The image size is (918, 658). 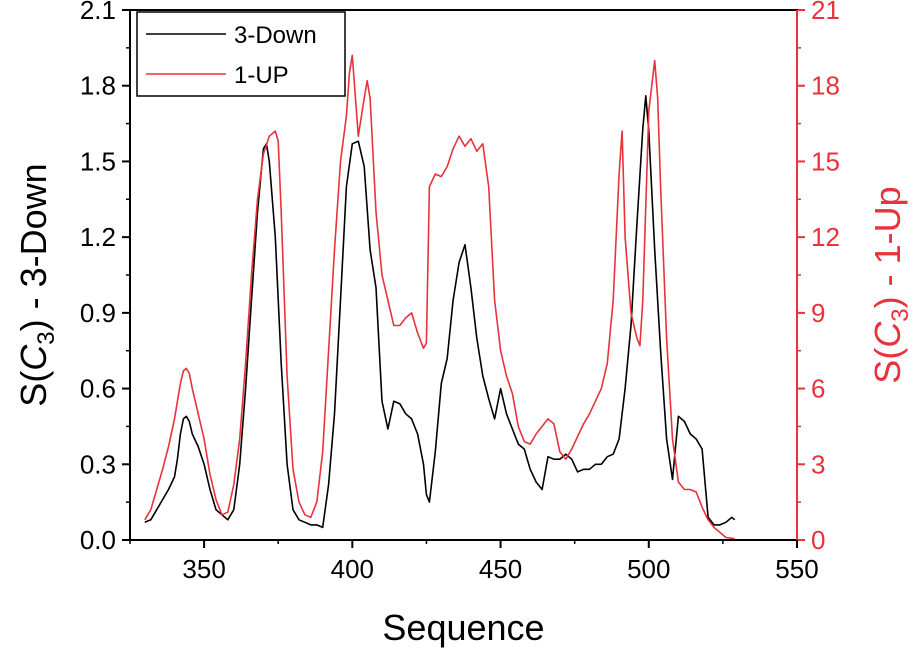 I want to click on legend: 3-Down 1-UP, so click(x=241, y=54).